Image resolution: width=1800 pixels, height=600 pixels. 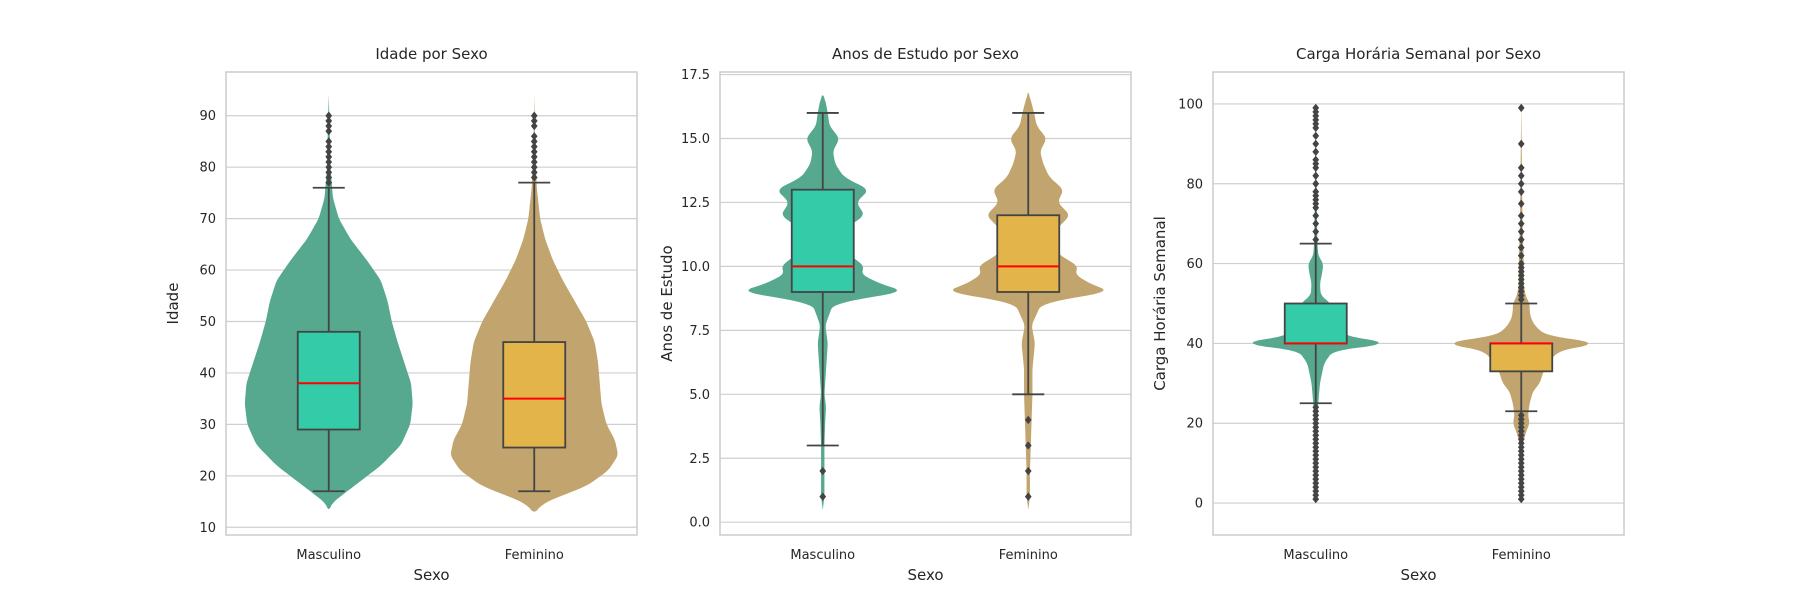 What do you see at coordinates (699, 395) in the screenshot?
I see `y-tick-label: 5.0` at bounding box center [699, 395].